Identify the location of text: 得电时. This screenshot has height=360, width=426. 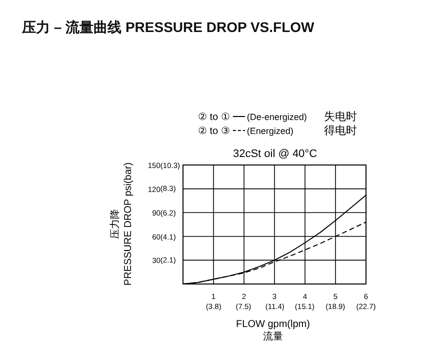
(340, 130).